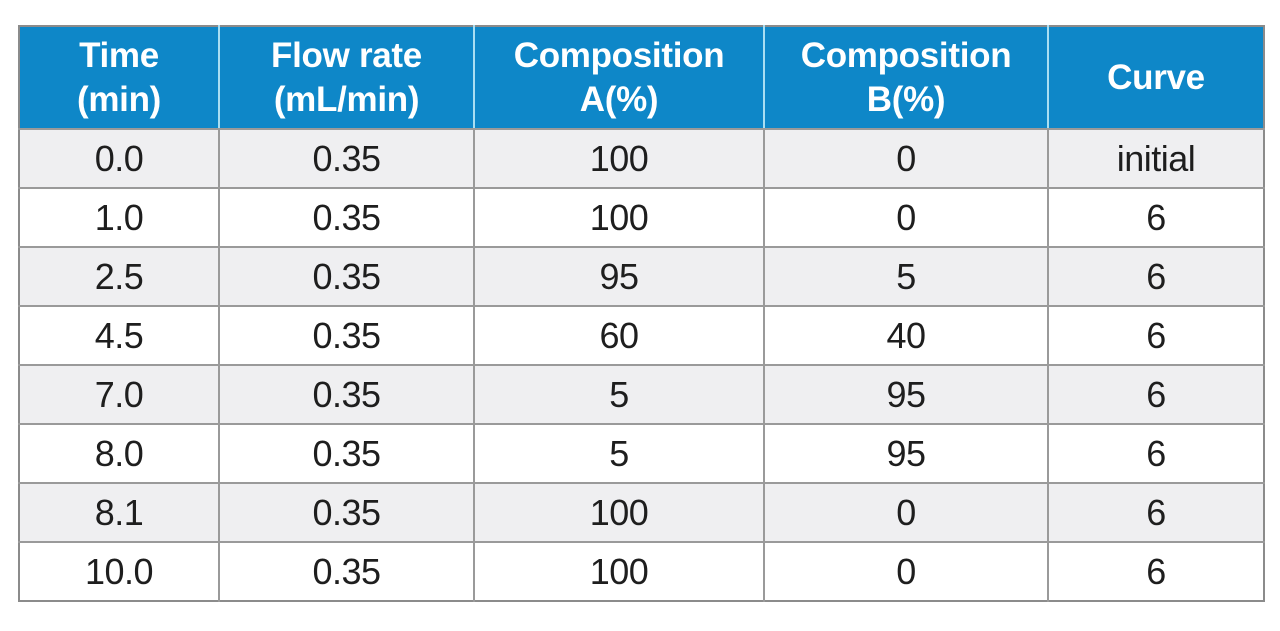 The width and height of the screenshot is (1280, 631). I want to click on table-cell: 60, so click(618, 335).